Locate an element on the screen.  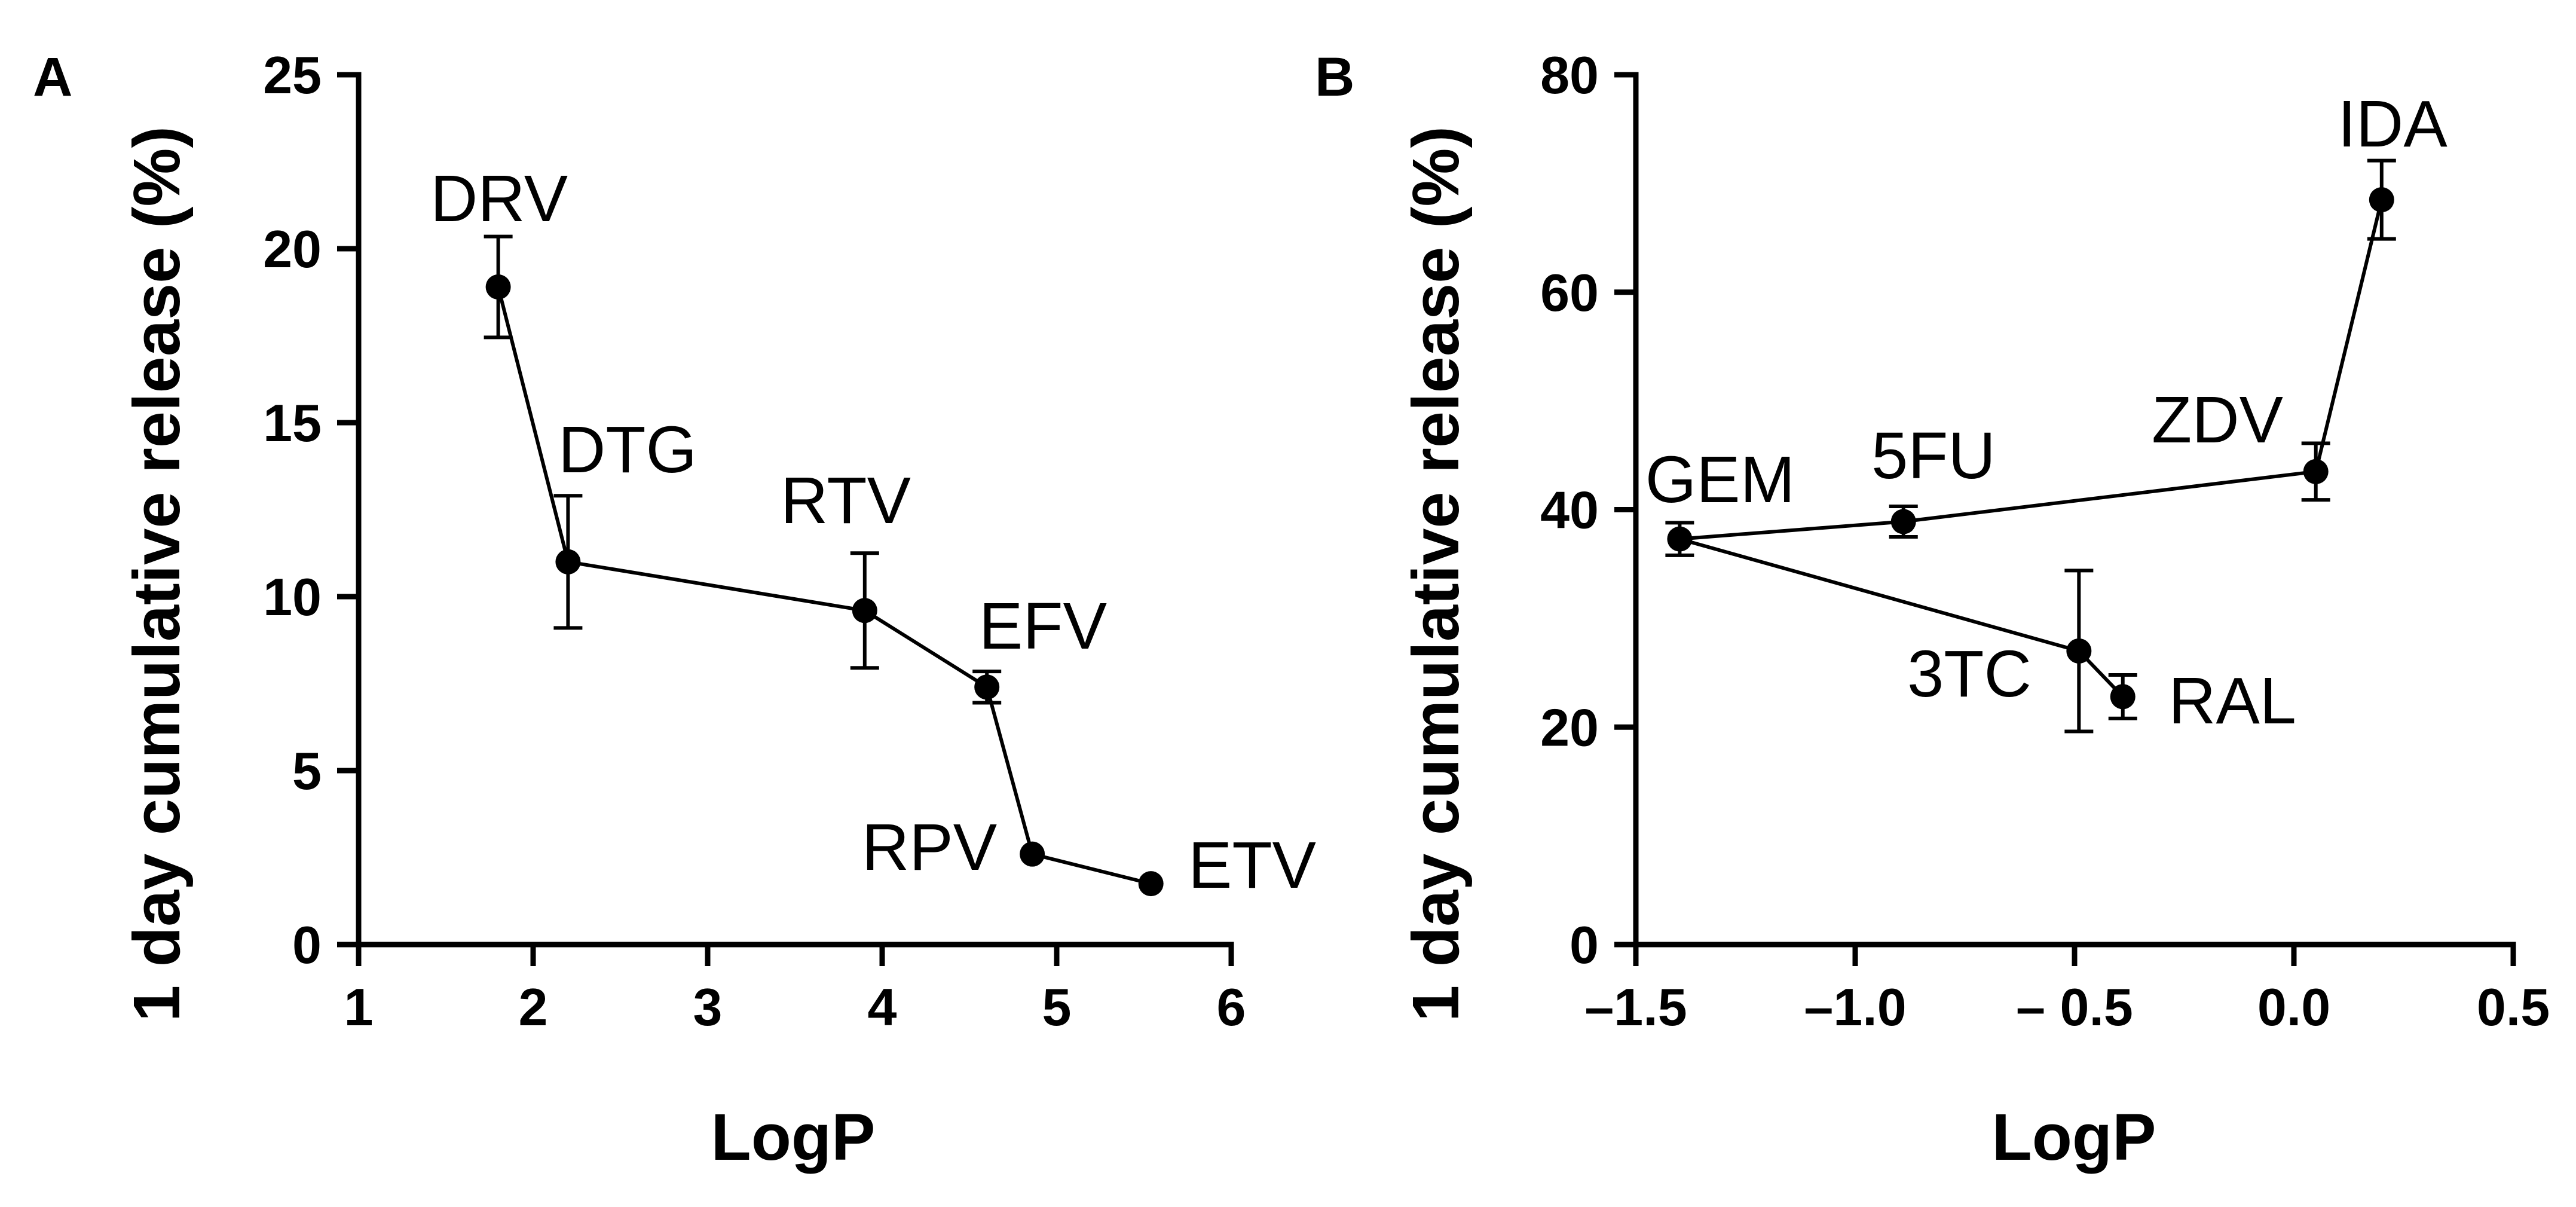
panel-a-x-tick-label: 3 is located at coordinates (708, 1007).